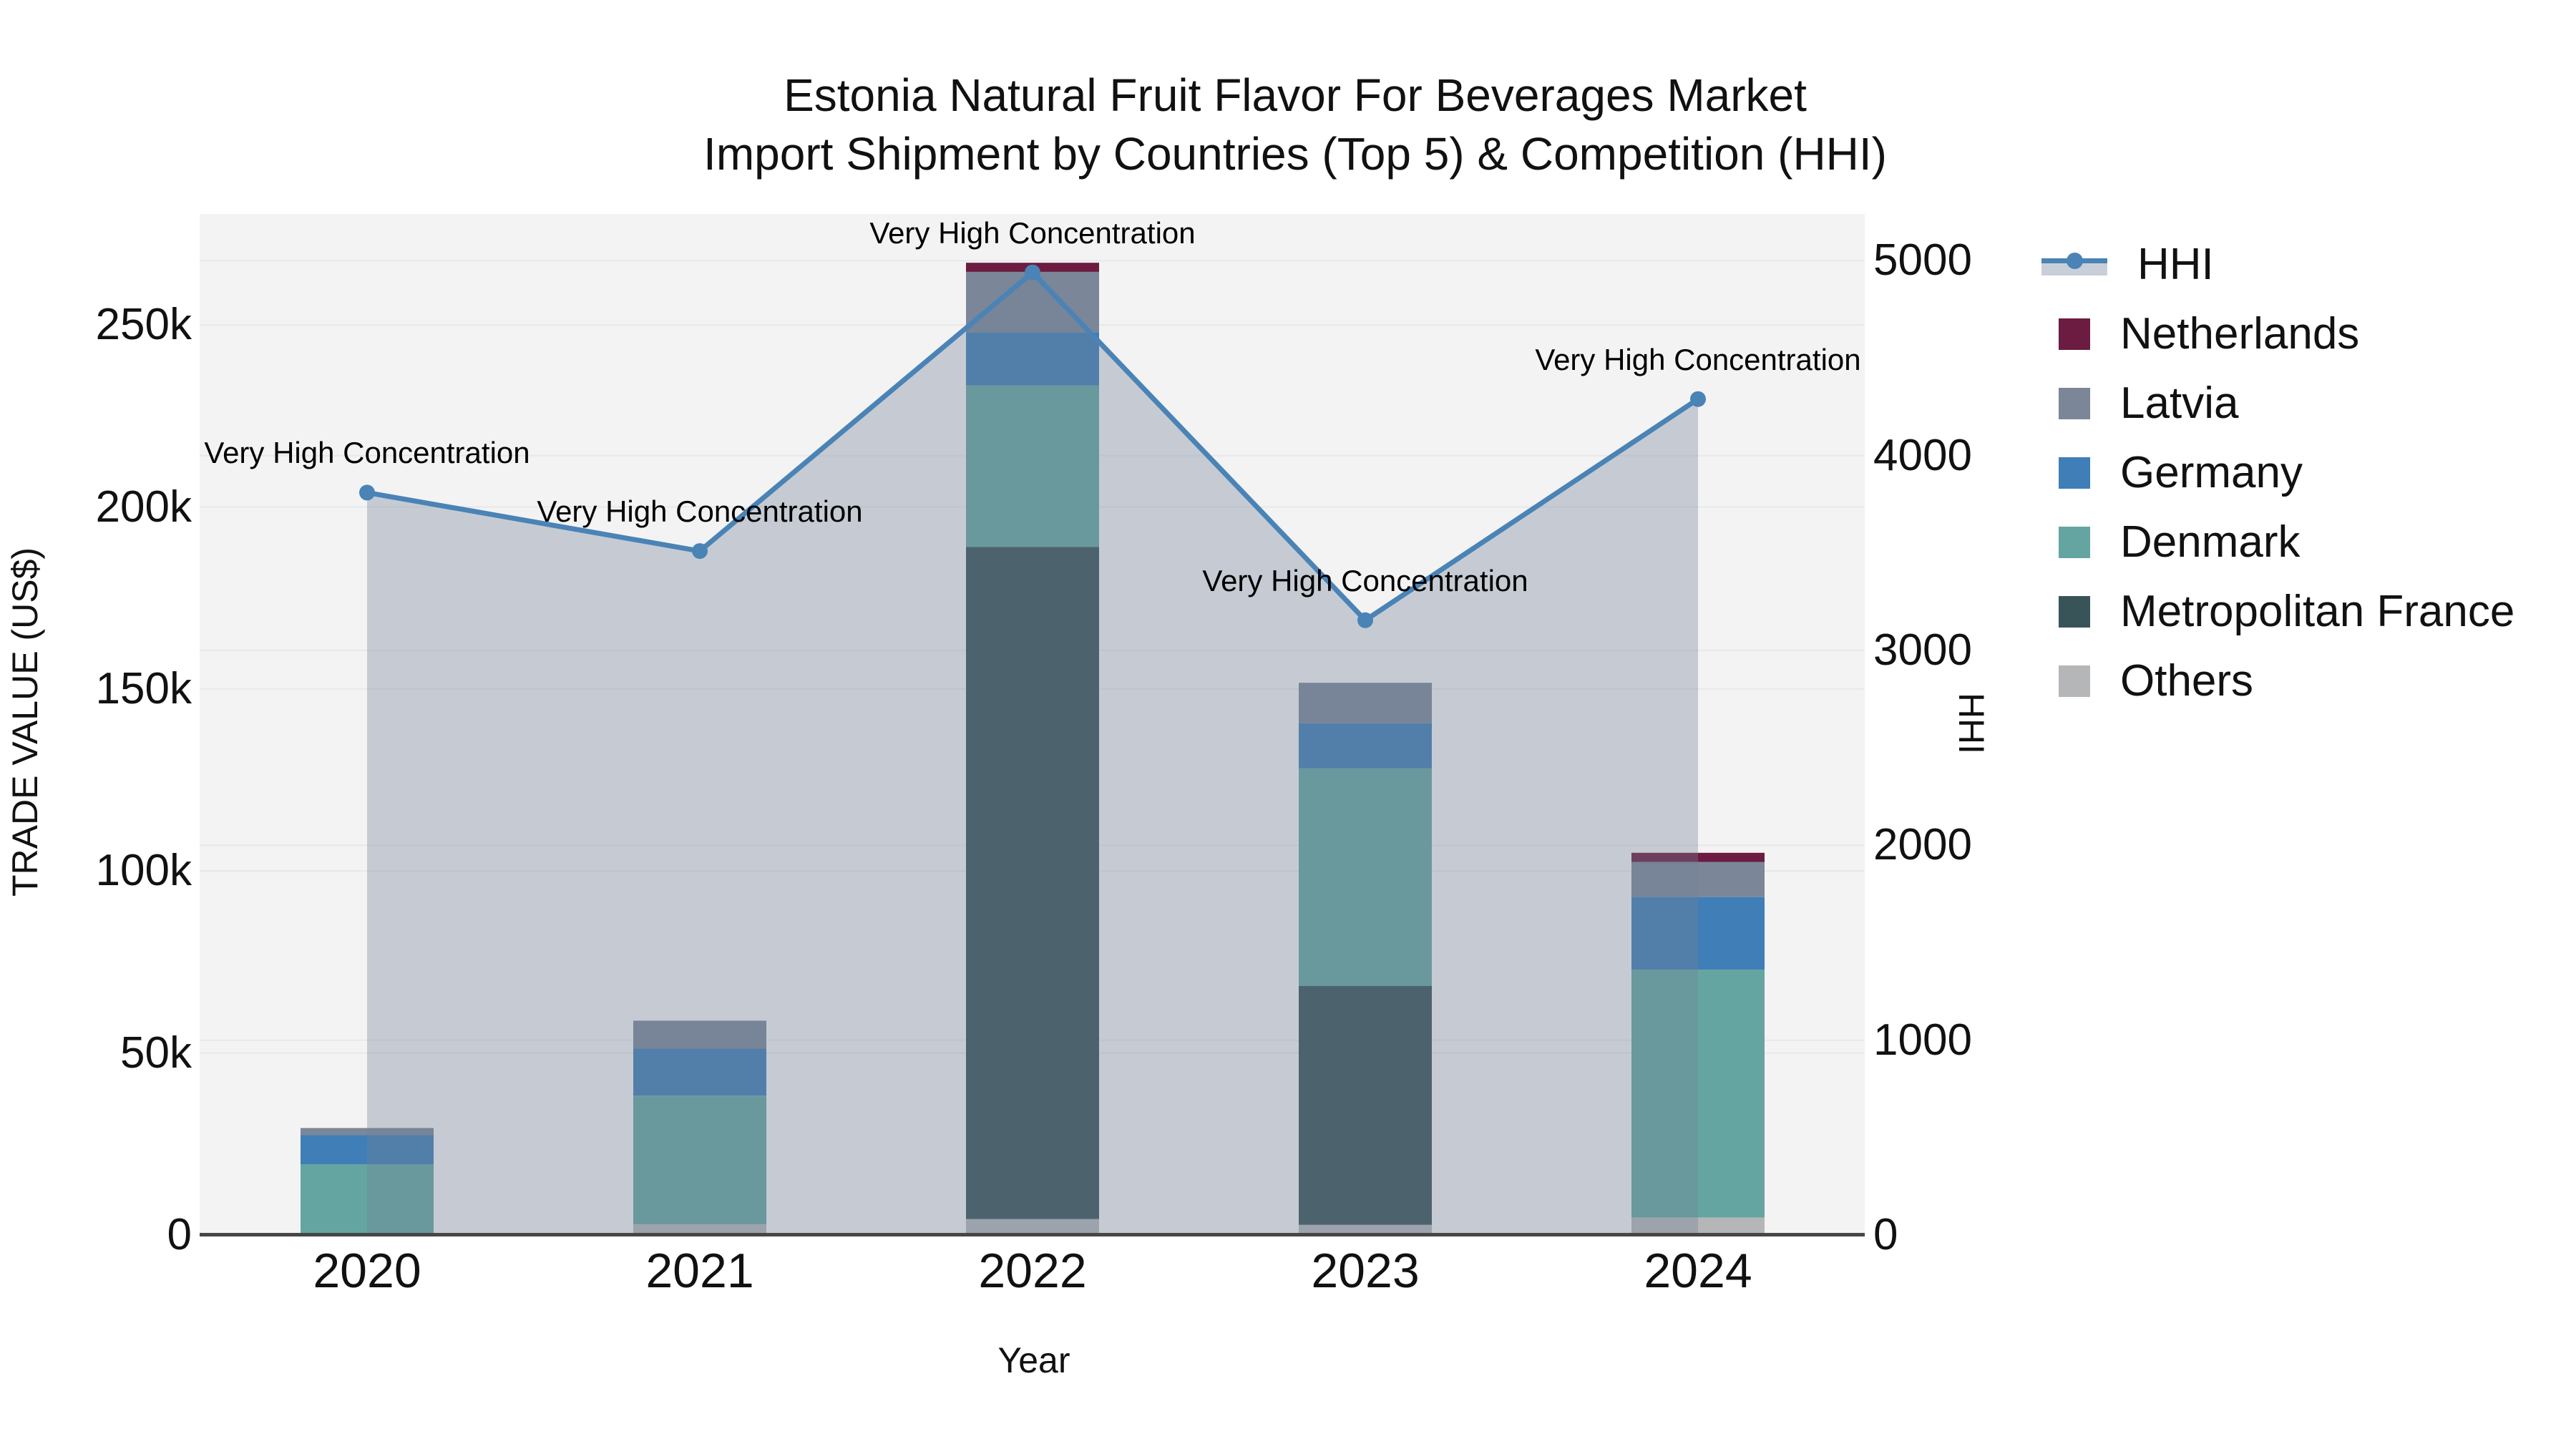 The height and width of the screenshot is (1449, 2576). What do you see at coordinates (1922, 260) in the screenshot?
I see `y-right-tick-label: 5000` at bounding box center [1922, 260].